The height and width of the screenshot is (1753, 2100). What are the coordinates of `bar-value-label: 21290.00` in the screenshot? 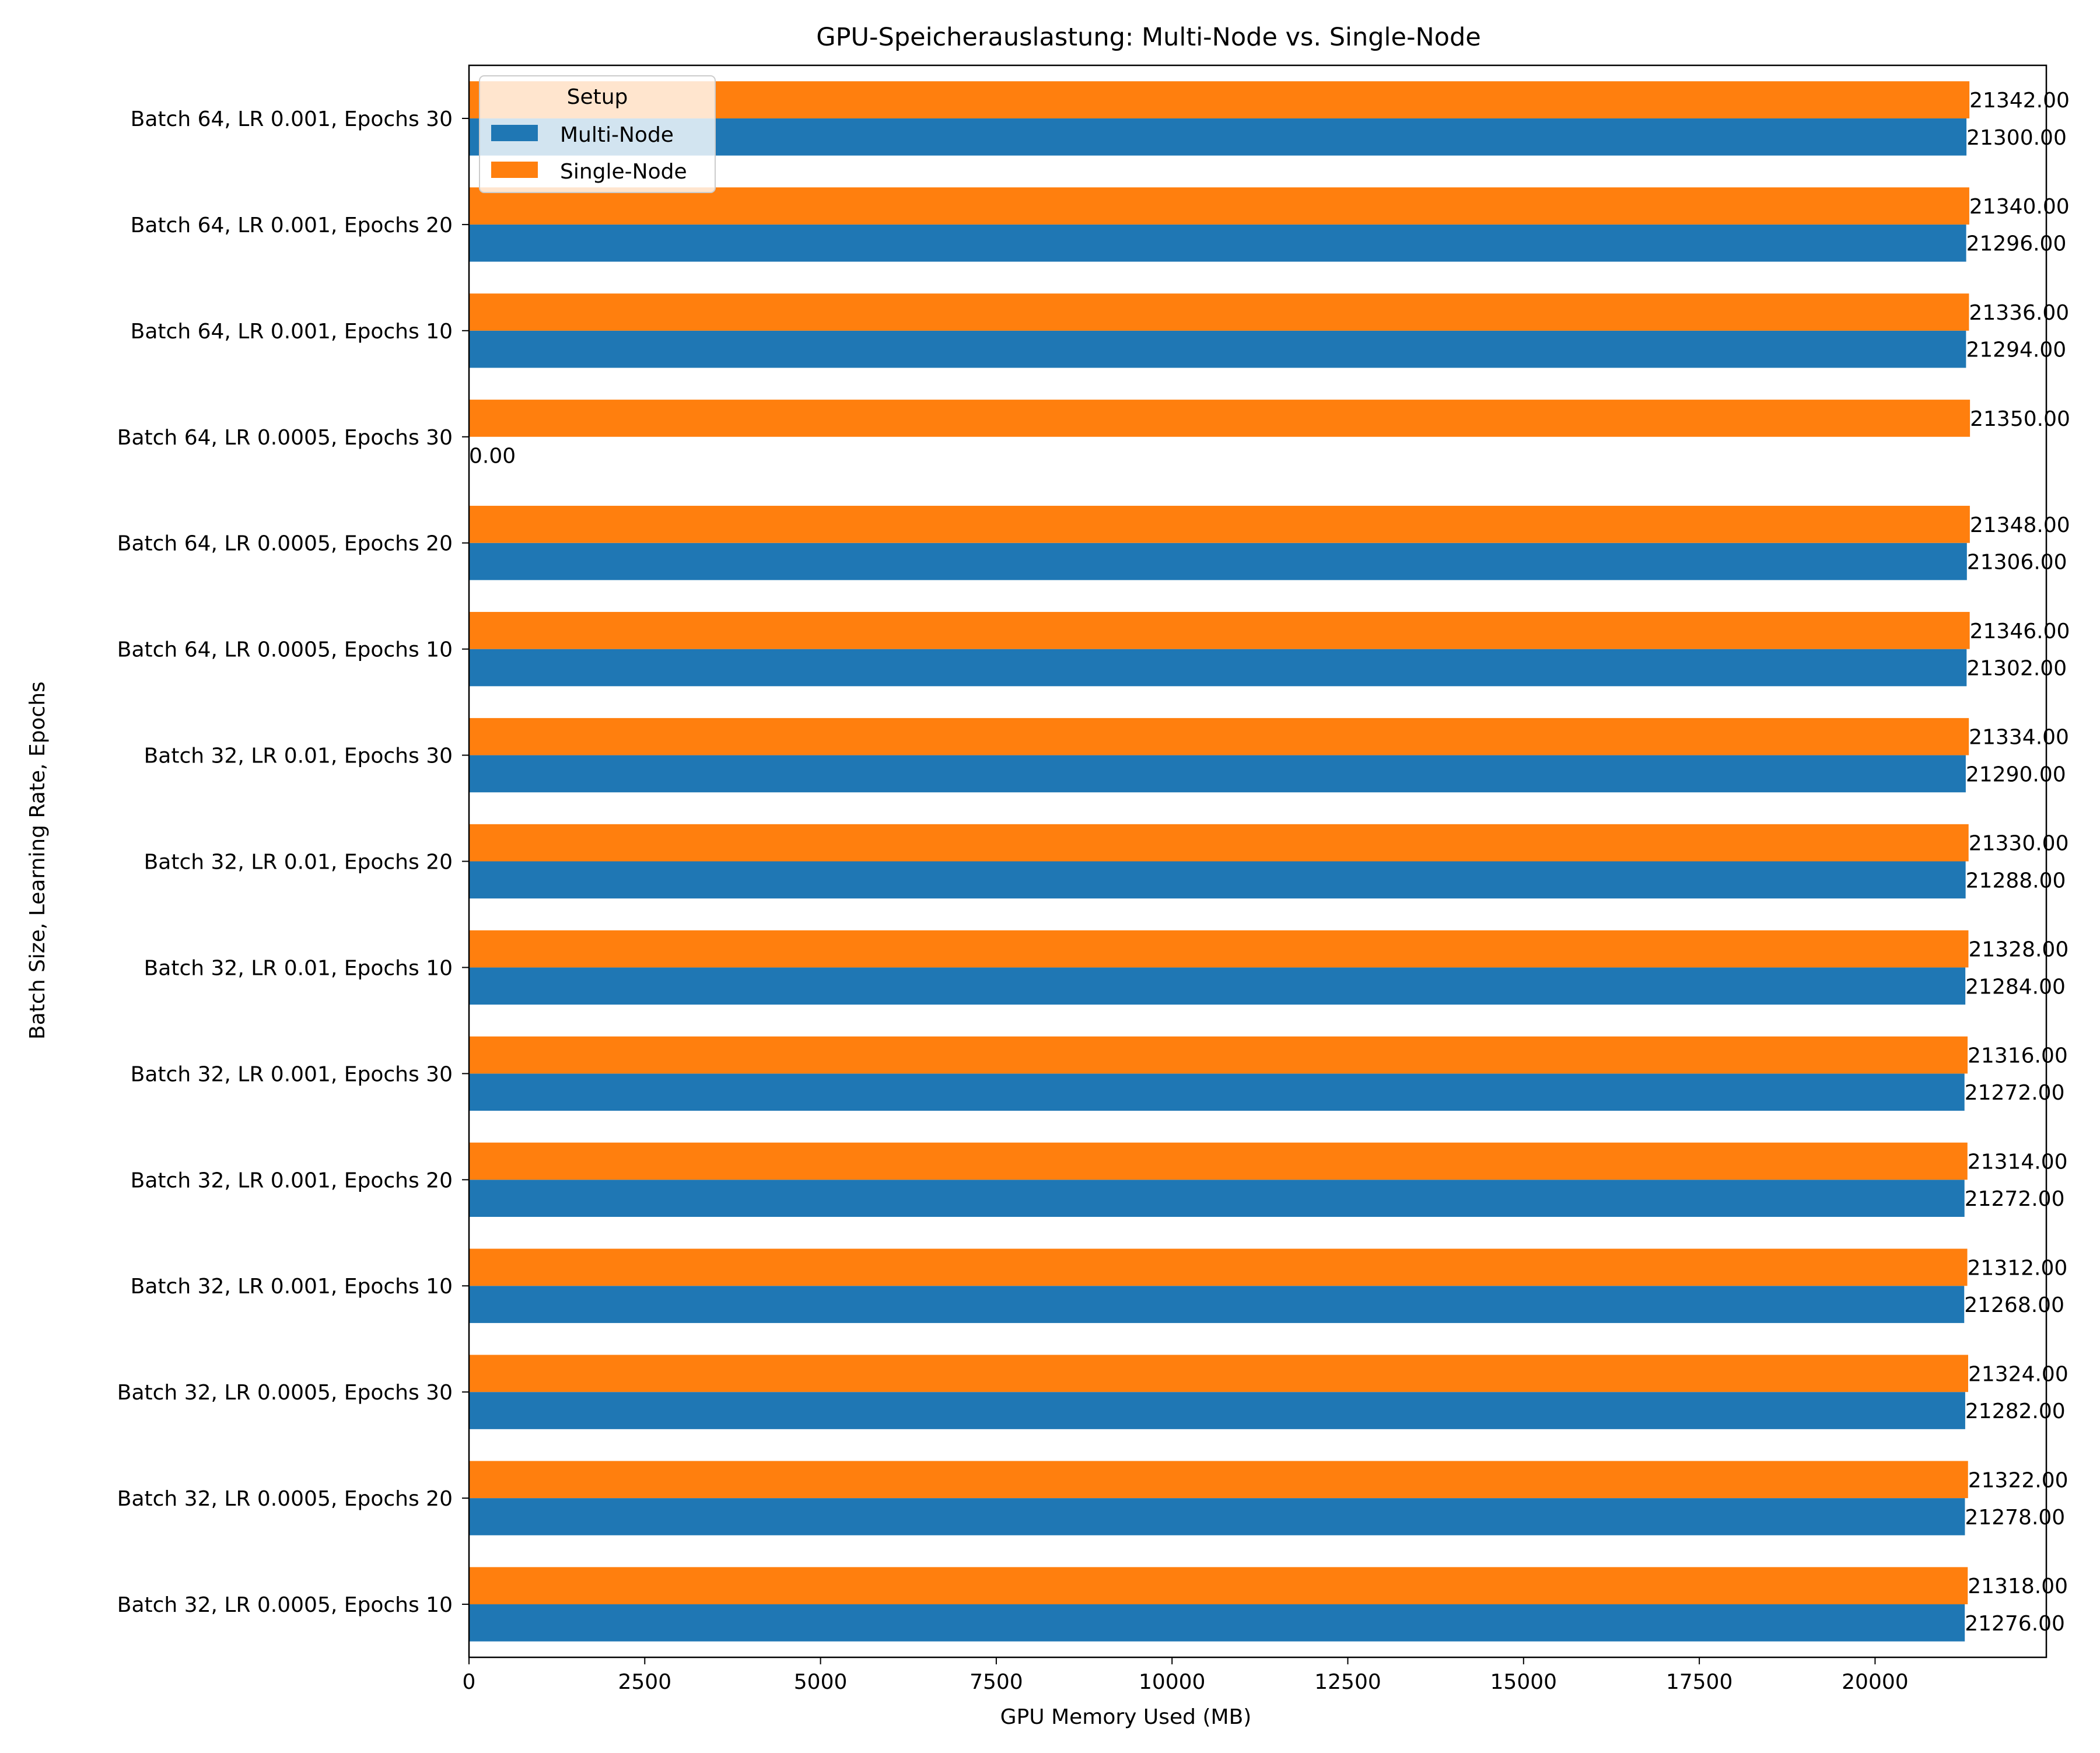 It's located at (2016, 774).